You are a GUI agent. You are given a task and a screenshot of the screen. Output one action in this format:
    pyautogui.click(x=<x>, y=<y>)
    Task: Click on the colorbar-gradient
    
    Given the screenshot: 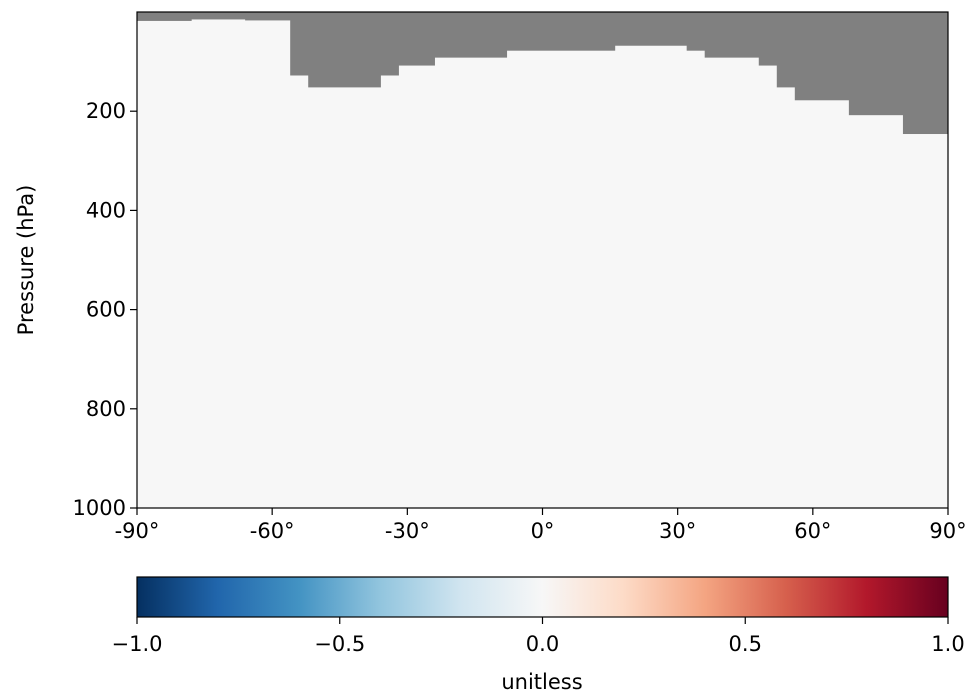 What is the action you would take?
    pyautogui.click(x=542, y=597)
    